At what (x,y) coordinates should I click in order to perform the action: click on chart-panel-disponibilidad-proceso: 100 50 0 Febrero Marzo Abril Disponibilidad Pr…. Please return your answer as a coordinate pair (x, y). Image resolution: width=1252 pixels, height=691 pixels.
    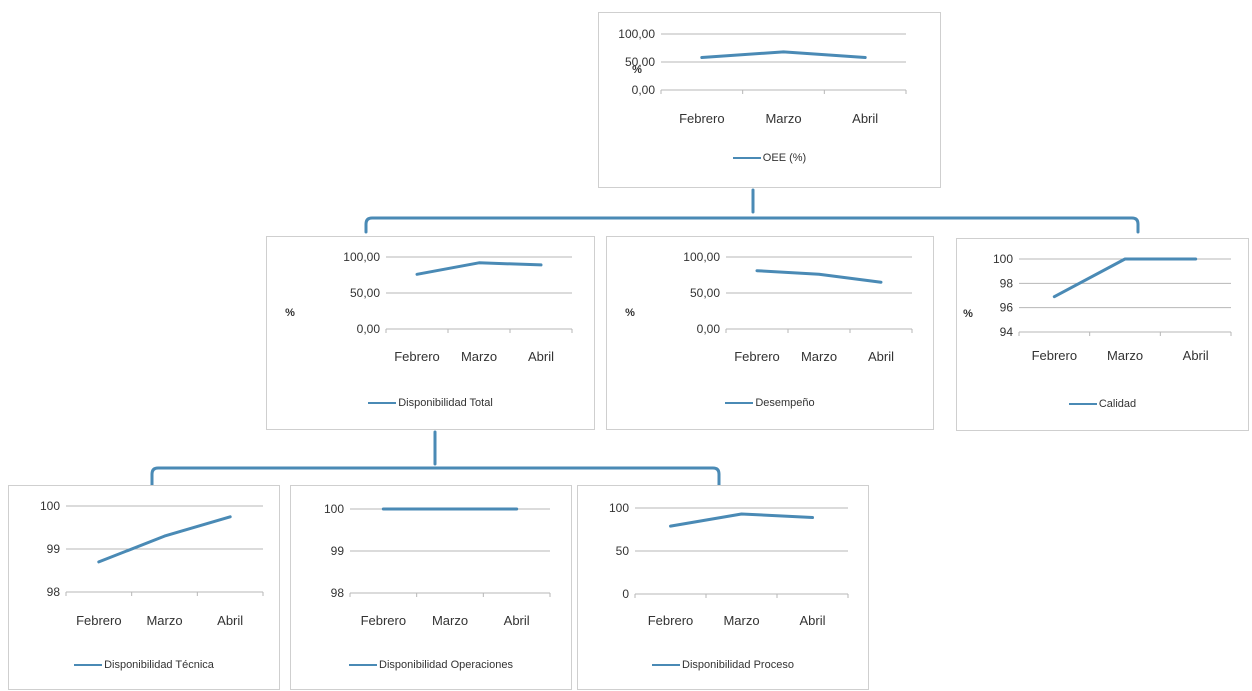
    Looking at the image, I should click on (723, 587).